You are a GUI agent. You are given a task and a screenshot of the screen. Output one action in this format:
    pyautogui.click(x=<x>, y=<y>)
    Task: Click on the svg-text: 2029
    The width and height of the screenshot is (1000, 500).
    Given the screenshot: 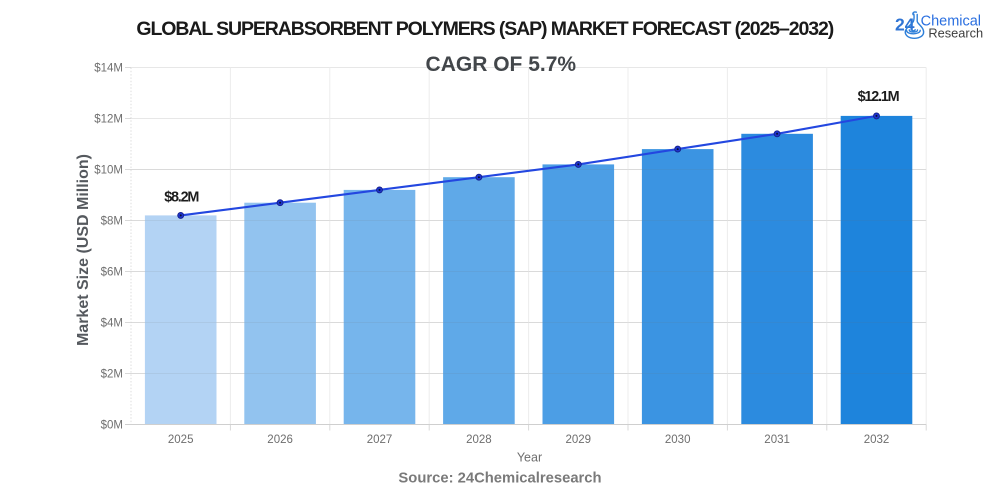 What is the action you would take?
    pyautogui.click(x=579, y=440)
    